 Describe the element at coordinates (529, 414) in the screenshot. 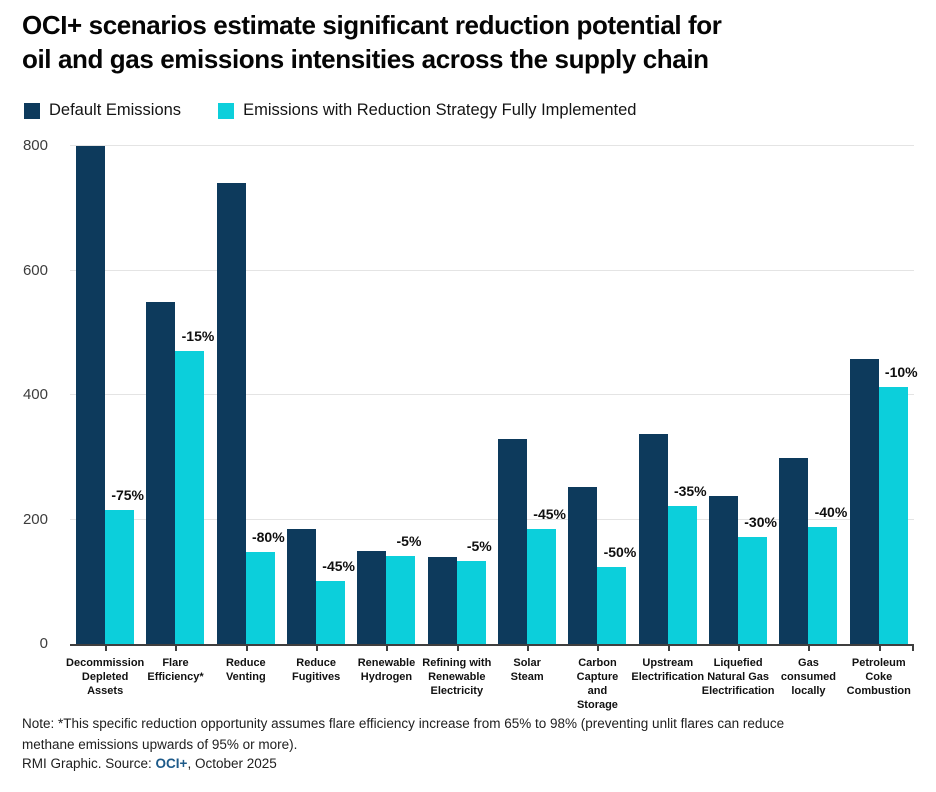

I see `bar-group: -45% Solar Steam` at that location.